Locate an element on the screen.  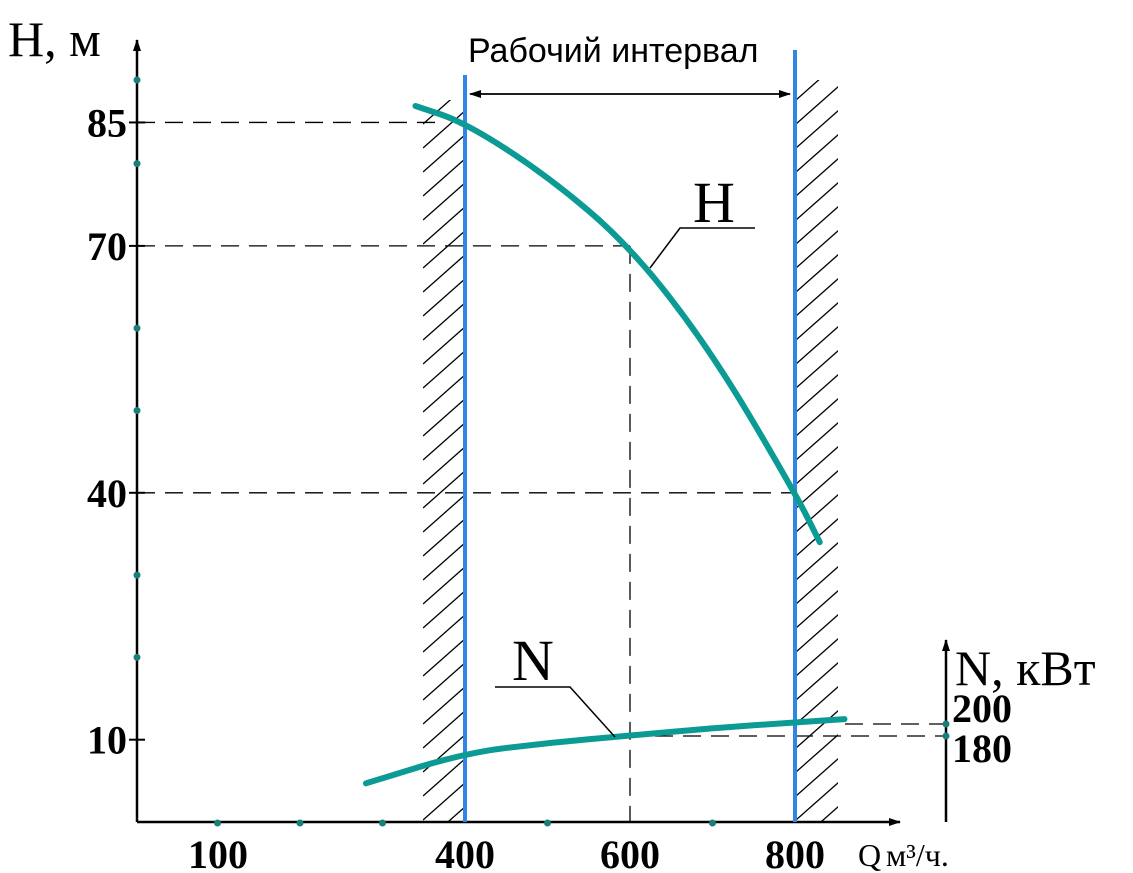
x-tick-label: 400 is located at coordinates (465, 852).